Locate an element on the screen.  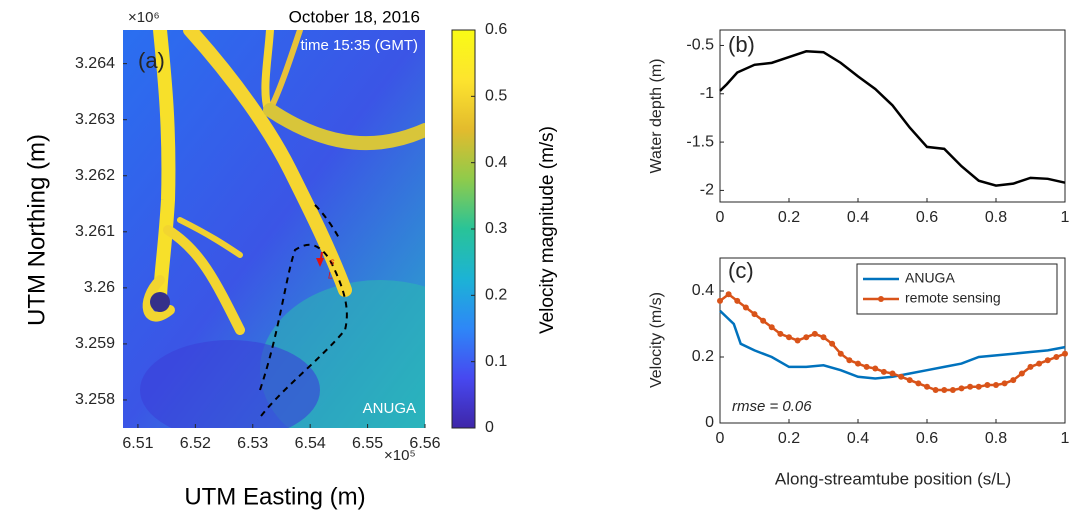
y-tick-label: 3.262 is located at coordinates (95, 175).